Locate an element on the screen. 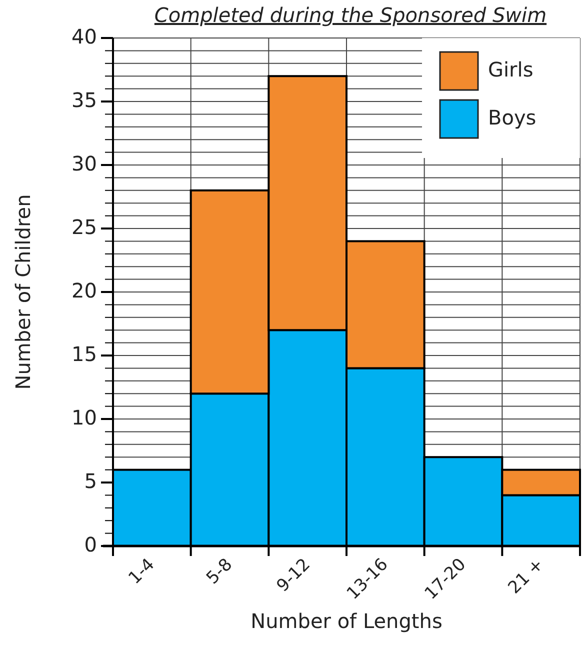 This screenshot has height=646, width=588. x-axis-title: Number of Lengths is located at coordinates (346, 621).